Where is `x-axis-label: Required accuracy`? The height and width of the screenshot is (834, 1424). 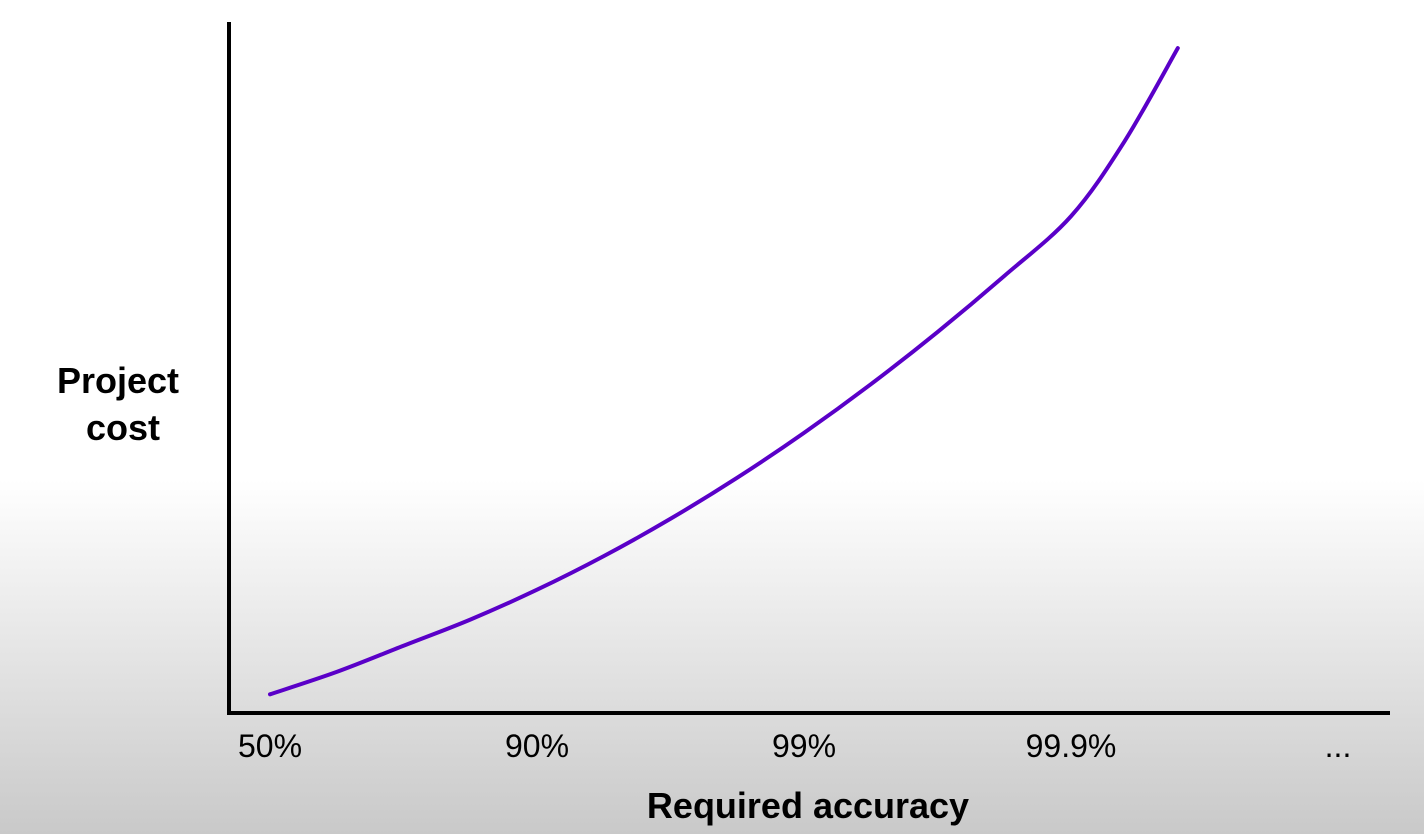
x-axis-label: Required accuracy is located at coordinates (808, 805).